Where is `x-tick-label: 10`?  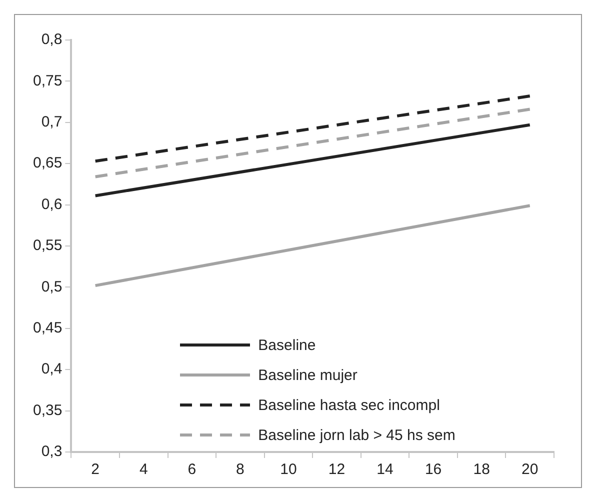
x-tick-label: 10 is located at coordinates (288, 469).